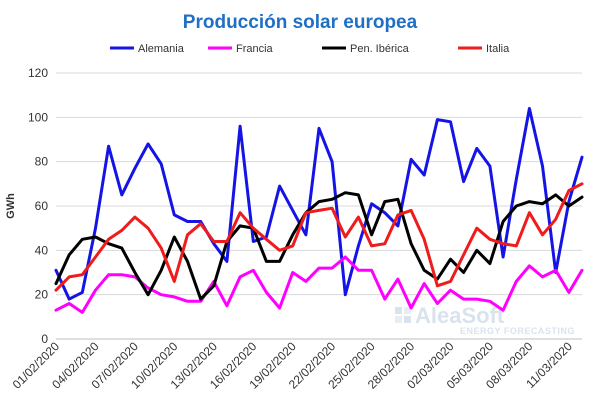 This screenshot has width=600, height=418. I want to click on y-tick-label: 120, so click(38, 73).